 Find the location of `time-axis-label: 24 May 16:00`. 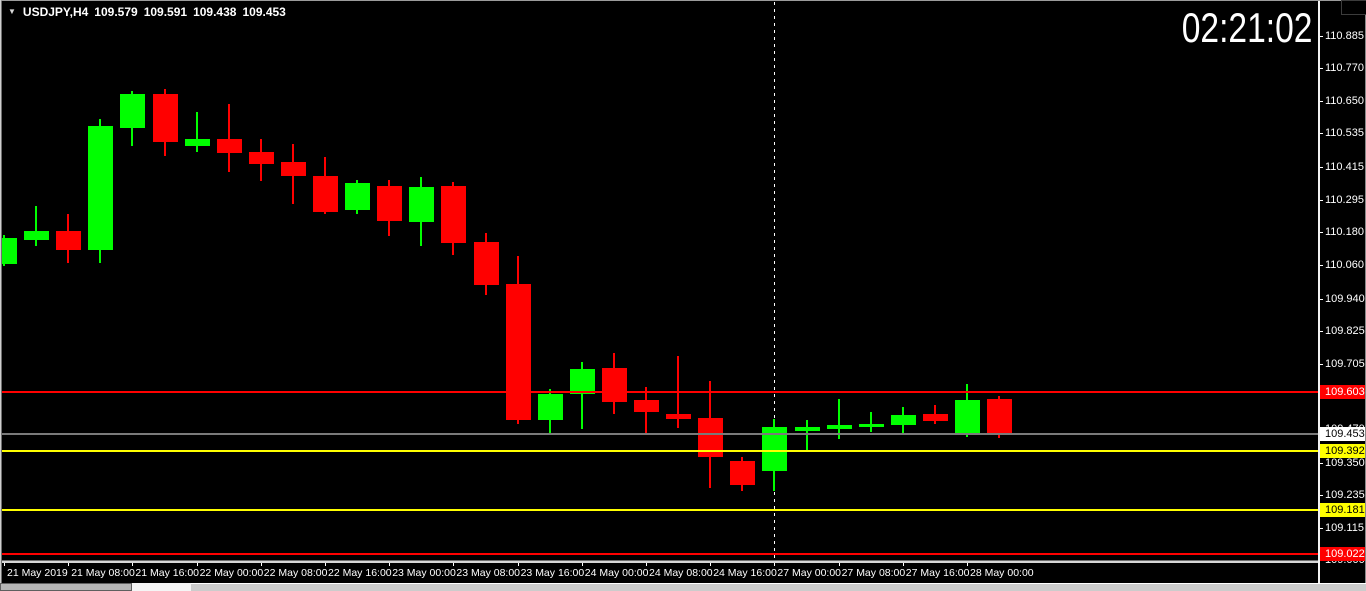

time-axis-label: 24 May 16:00 is located at coordinates (745, 573).